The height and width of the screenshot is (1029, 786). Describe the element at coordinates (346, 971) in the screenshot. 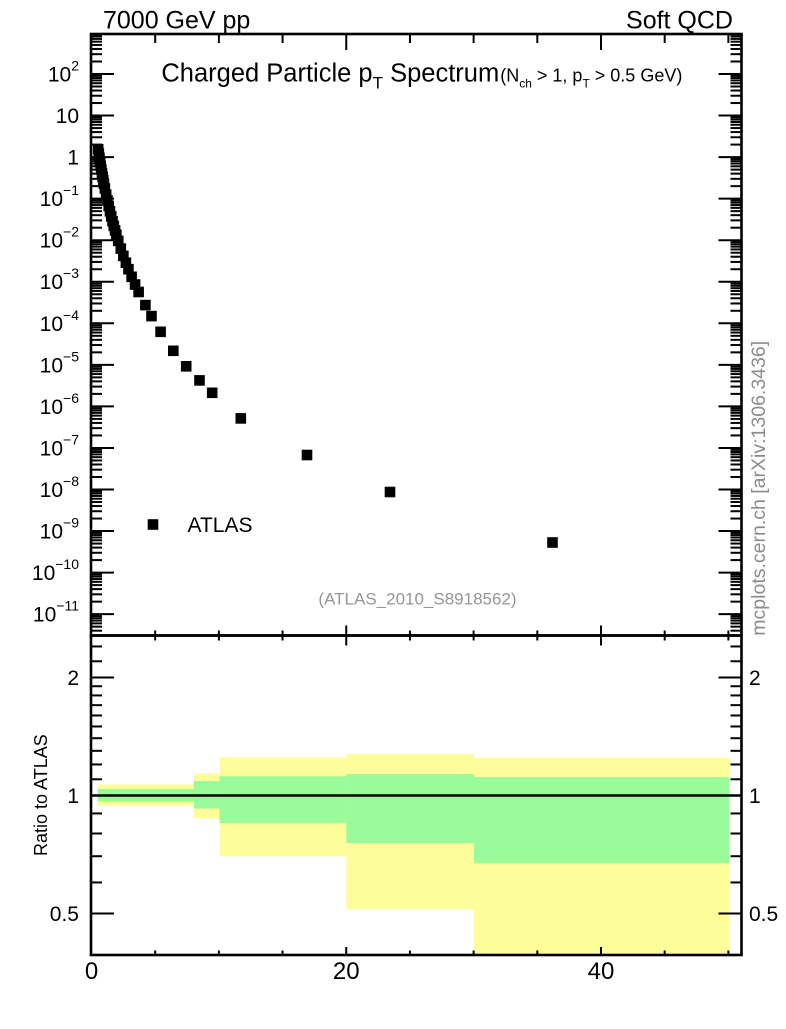

I see `svg-text: 20` at that location.